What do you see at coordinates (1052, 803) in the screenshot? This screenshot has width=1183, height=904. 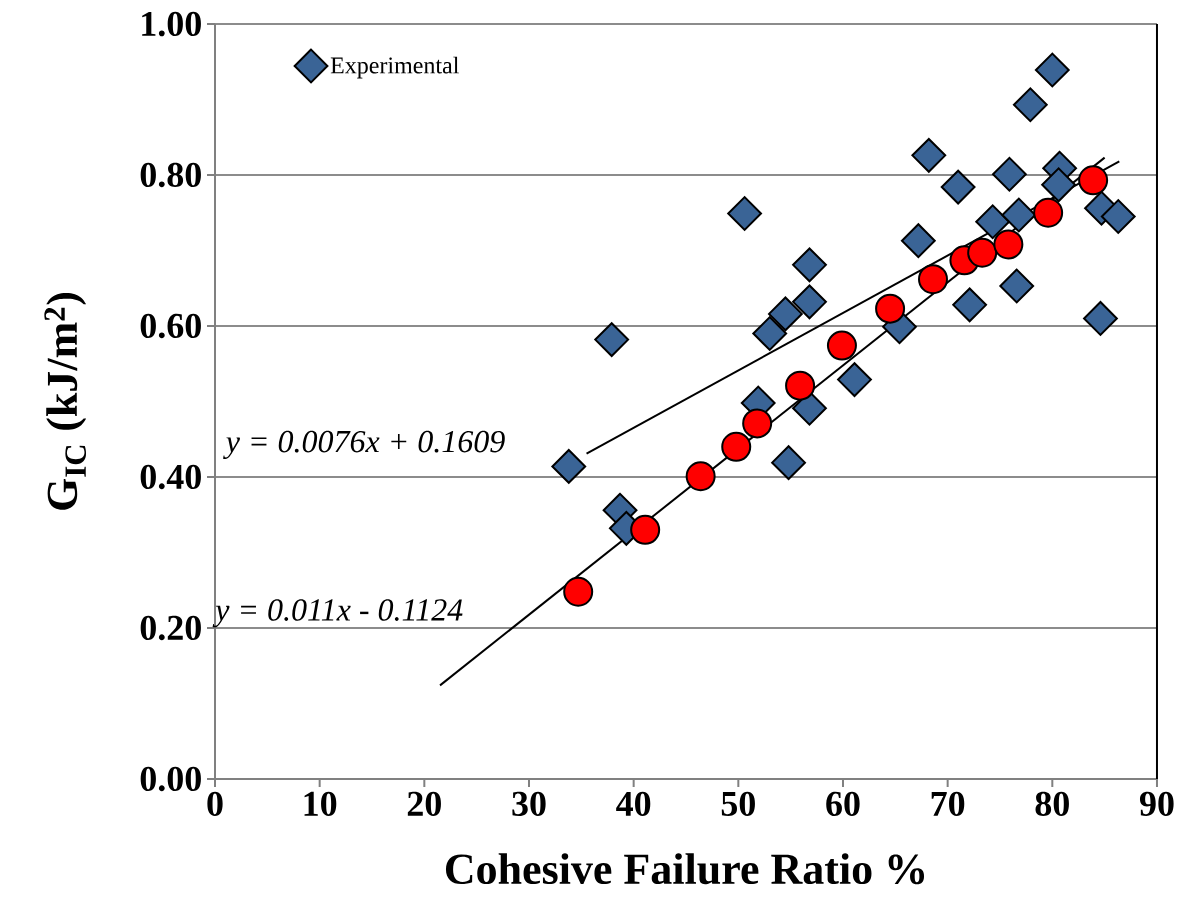 I see `x-tick-label: 80` at bounding box center [1052, 803].